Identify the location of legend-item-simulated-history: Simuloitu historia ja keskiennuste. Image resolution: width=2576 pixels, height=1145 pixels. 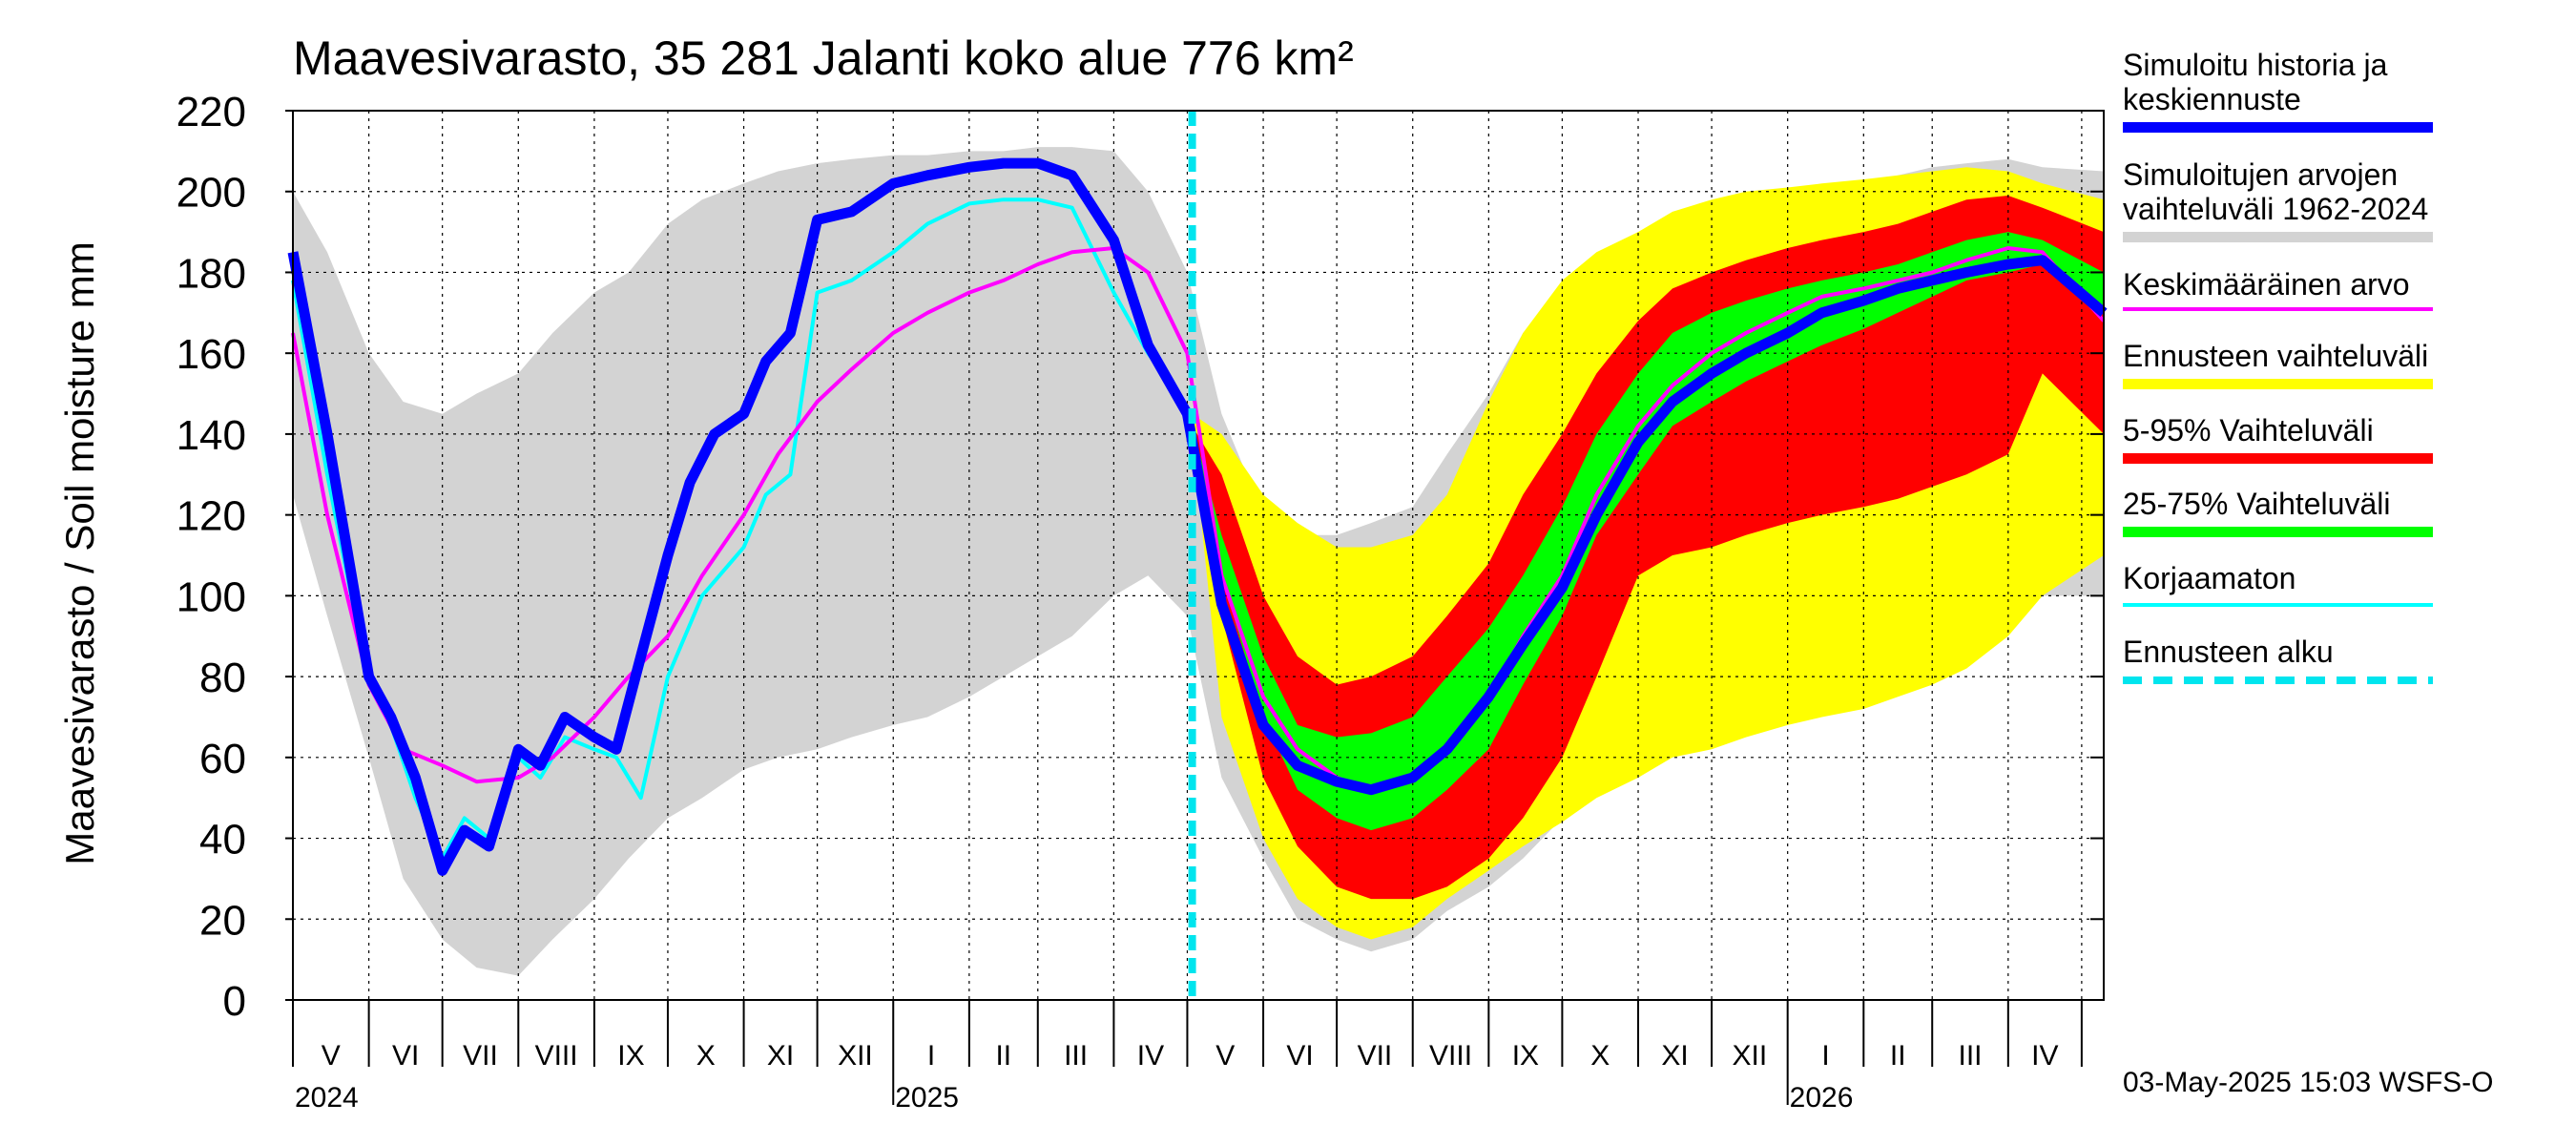
(2342, 90).